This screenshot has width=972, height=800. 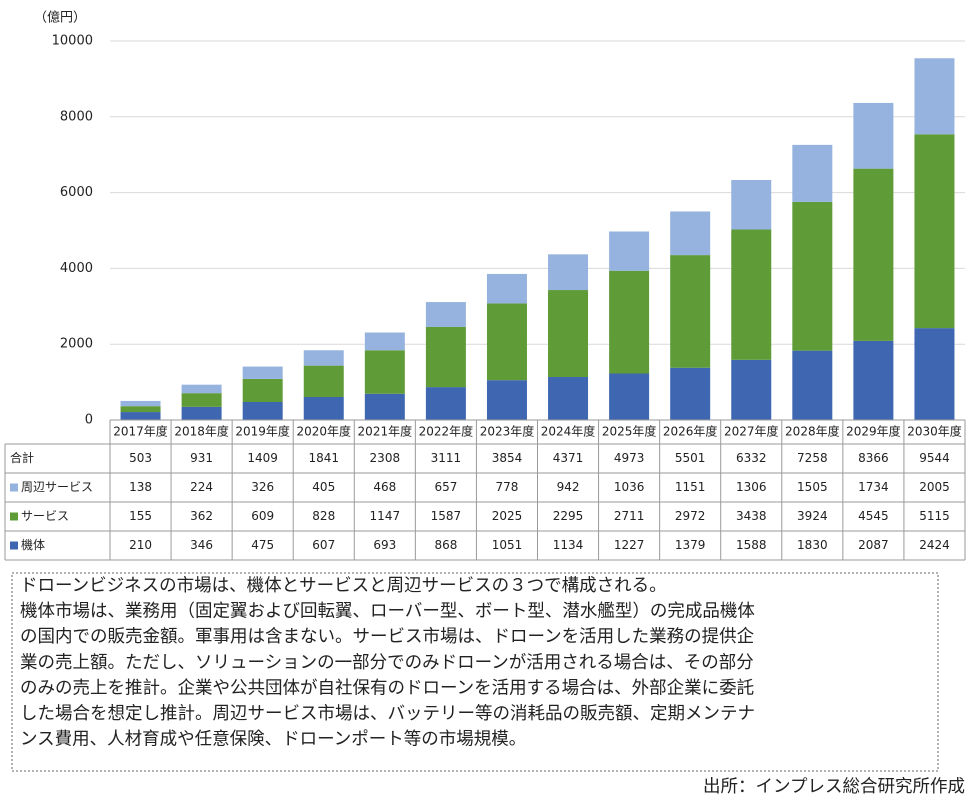 What do you see at coordinates (812, 431) in the screenshot?
I see `x-tick-label: 2028年度` at bounding box center [812, 431].